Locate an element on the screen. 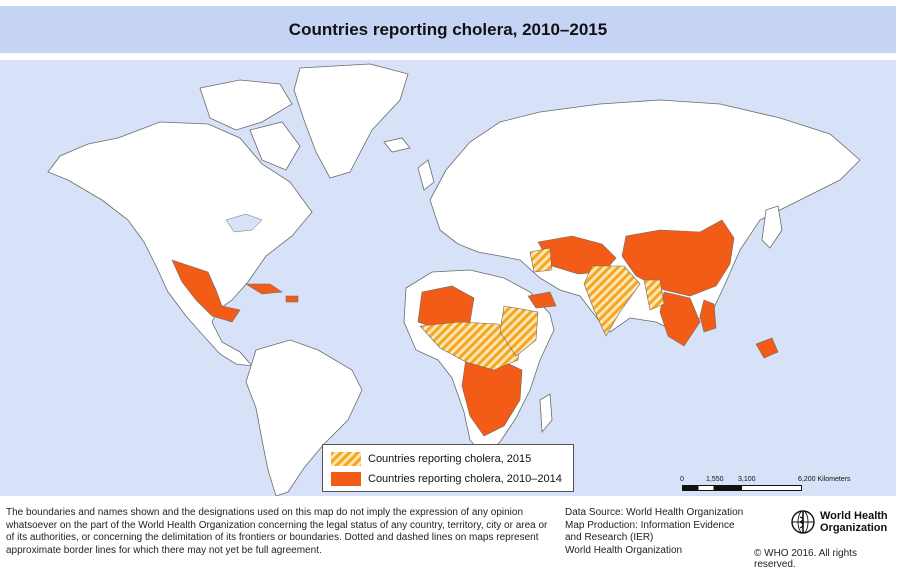 The width and height of the screenshot is (900, 570). who-emblem-icon is located at coordinates (803, 522).